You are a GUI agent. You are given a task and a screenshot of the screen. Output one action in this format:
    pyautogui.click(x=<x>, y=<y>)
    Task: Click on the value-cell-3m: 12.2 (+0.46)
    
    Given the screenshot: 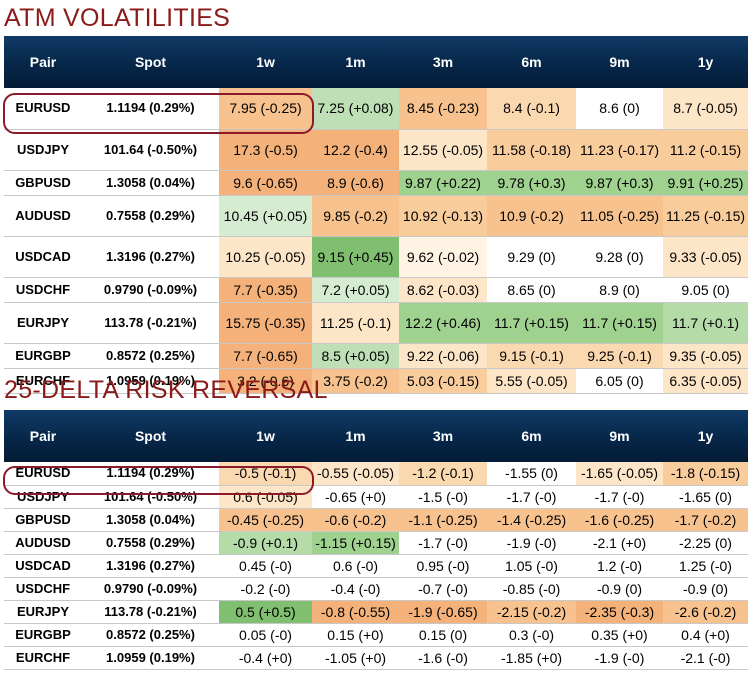 What is the action you would take?
    pyautogui.click(x=443, y=323)
    